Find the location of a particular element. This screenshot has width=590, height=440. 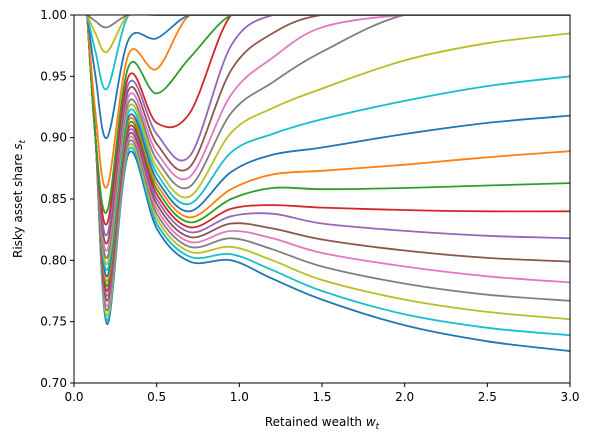

y-axis-label: Risky asset share st is located at coordinates (19, 199).